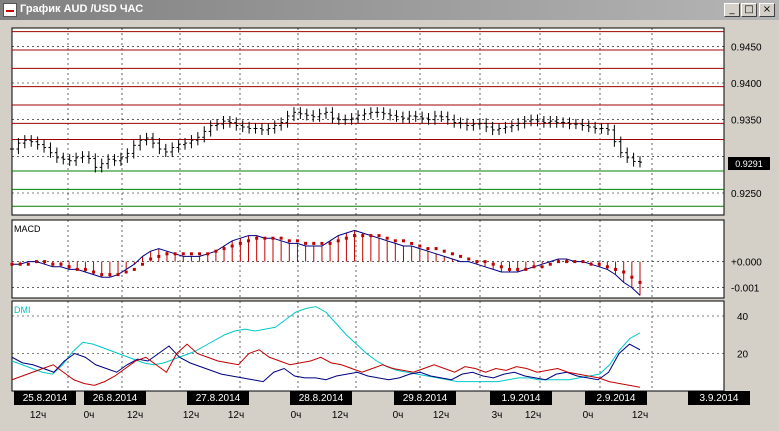 The image size is (779, 431). I want to click on title-bar: График AUD /USD ЧАС _ □ ×, so click(389, 10).